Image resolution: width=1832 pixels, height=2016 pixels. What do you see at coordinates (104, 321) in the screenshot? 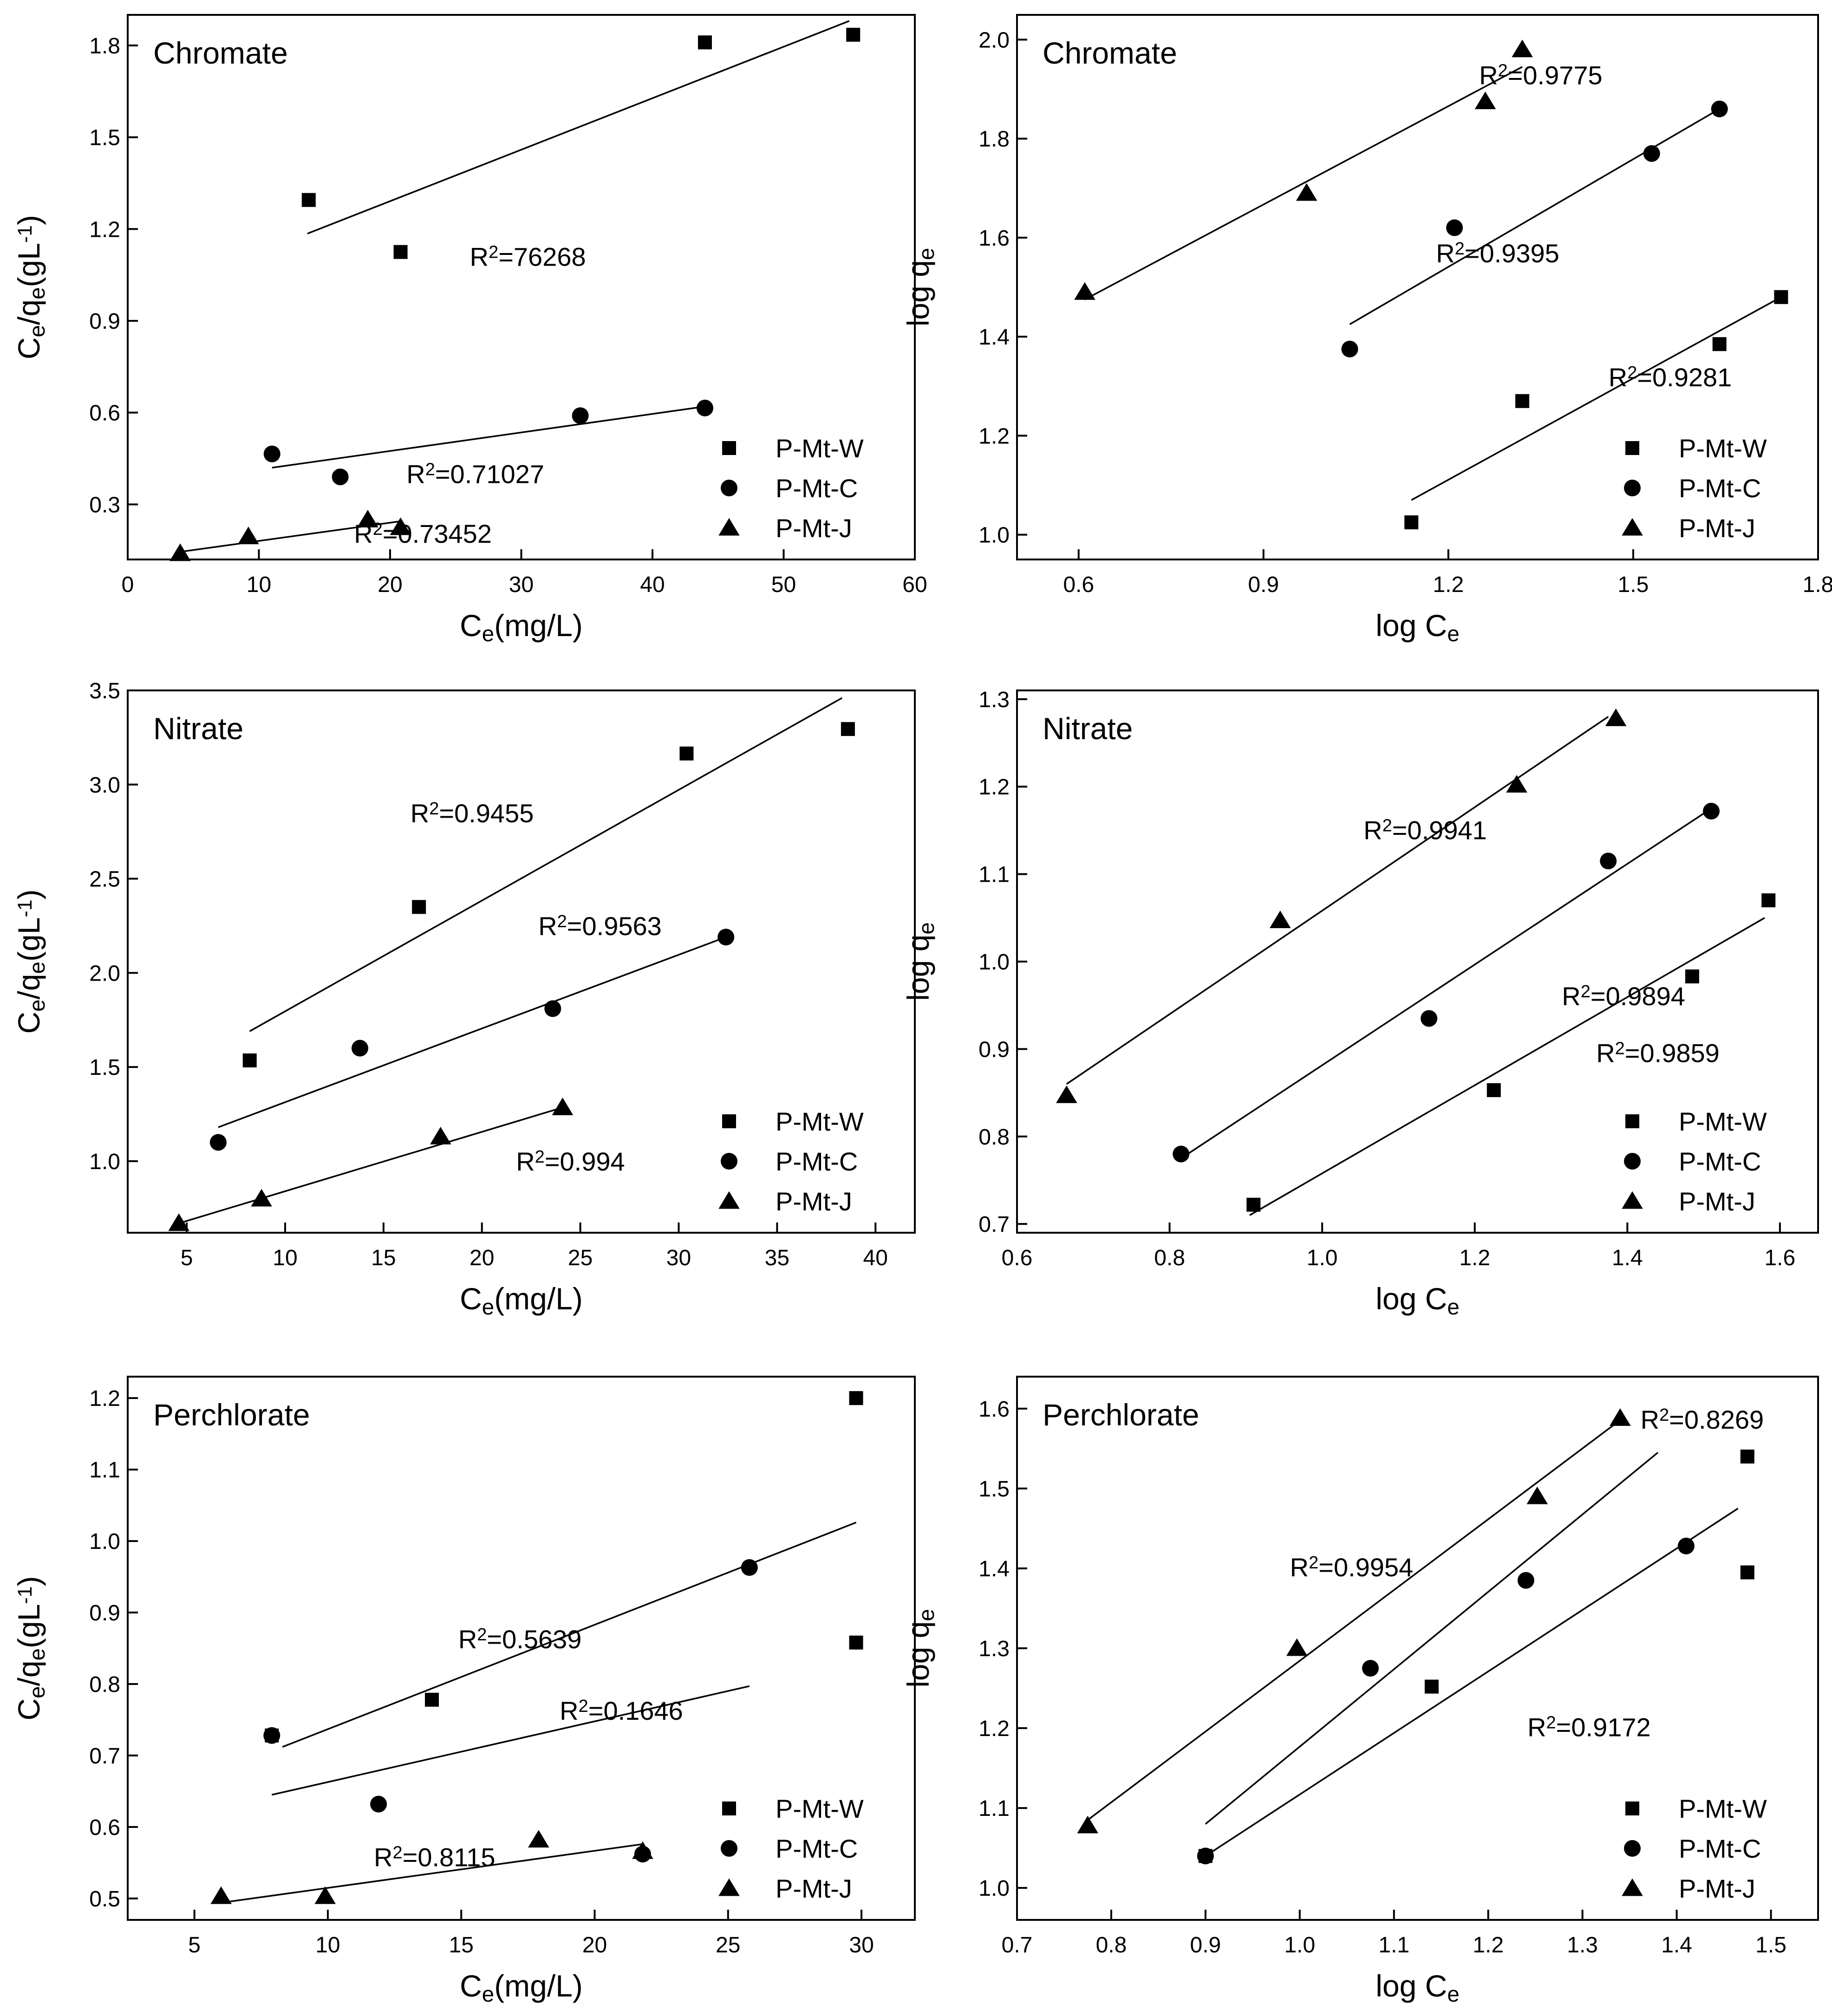
I see `y-tick-label: 0.9` at bounding box center [104, 321].